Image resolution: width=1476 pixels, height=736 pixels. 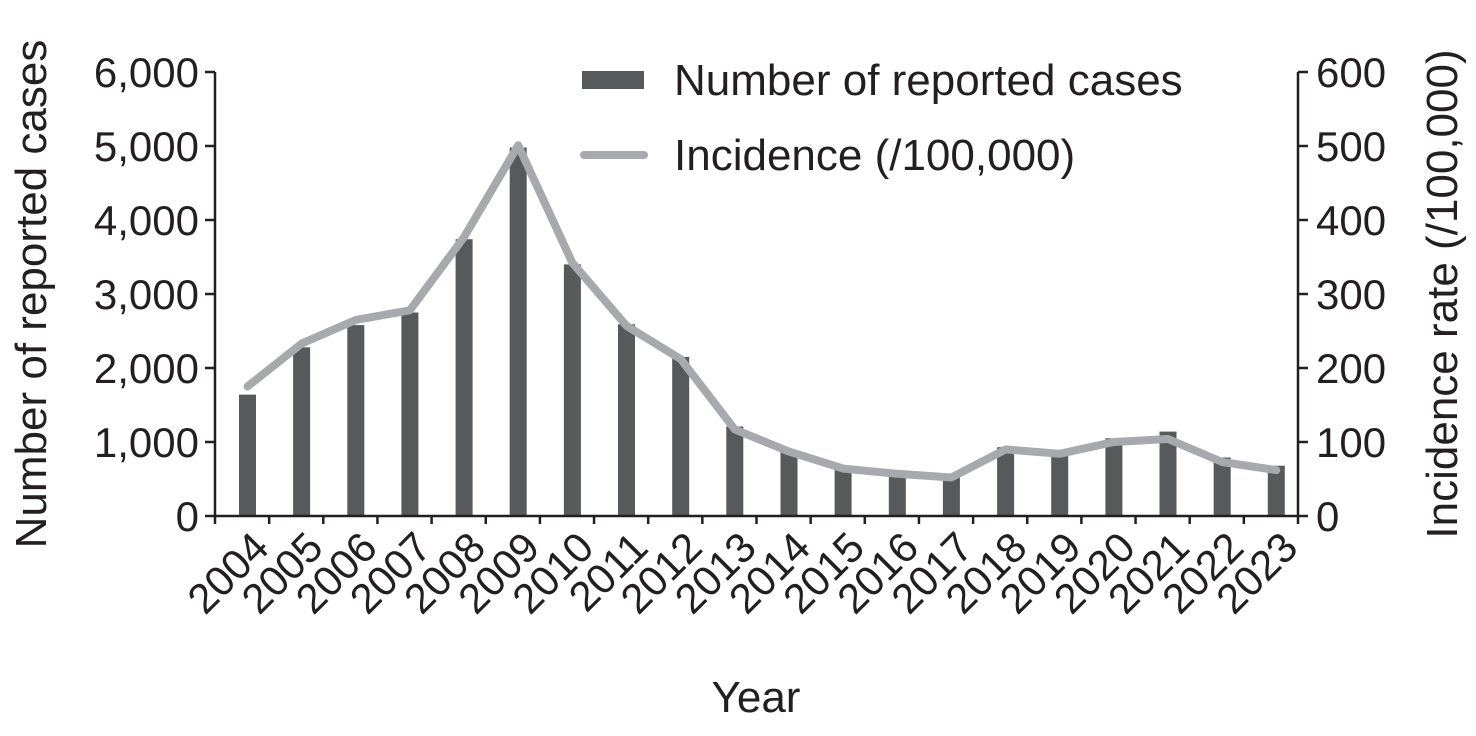 I want to click on bar-2022, so click(x=1222, y=486).